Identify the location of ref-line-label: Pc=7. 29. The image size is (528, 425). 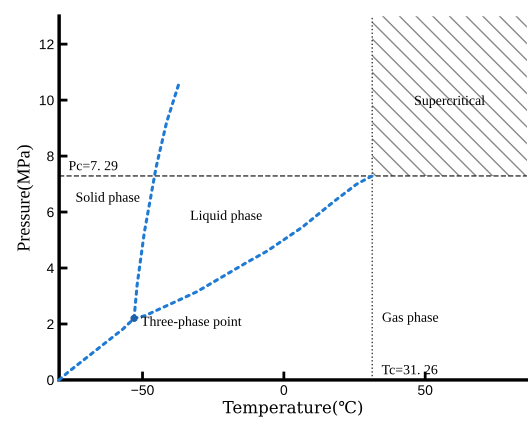
(93, 165).